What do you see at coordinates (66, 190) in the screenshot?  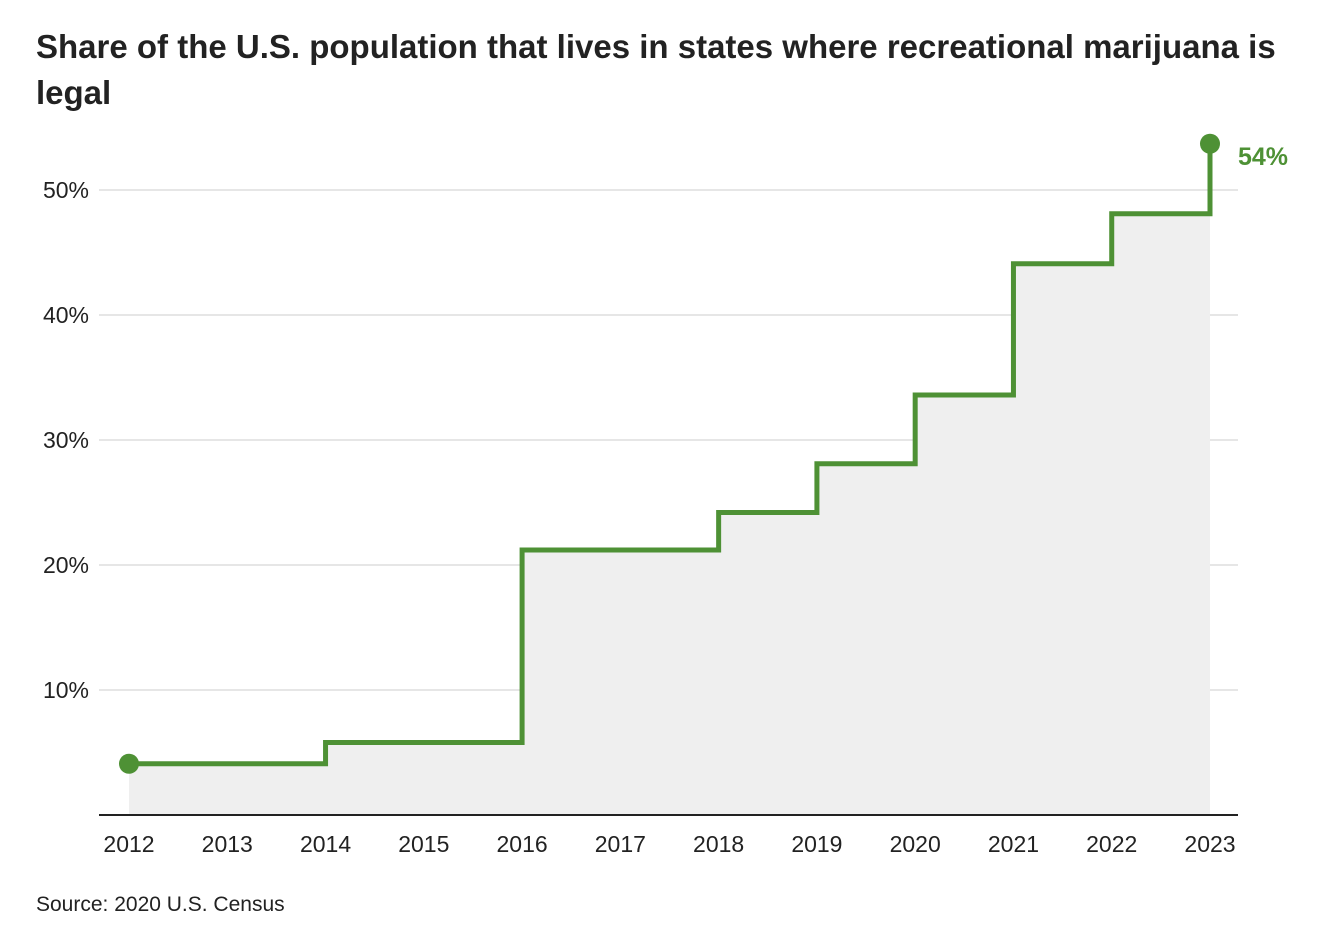 I see `y-tick-label: 50%` at bounding box center [66, 190].